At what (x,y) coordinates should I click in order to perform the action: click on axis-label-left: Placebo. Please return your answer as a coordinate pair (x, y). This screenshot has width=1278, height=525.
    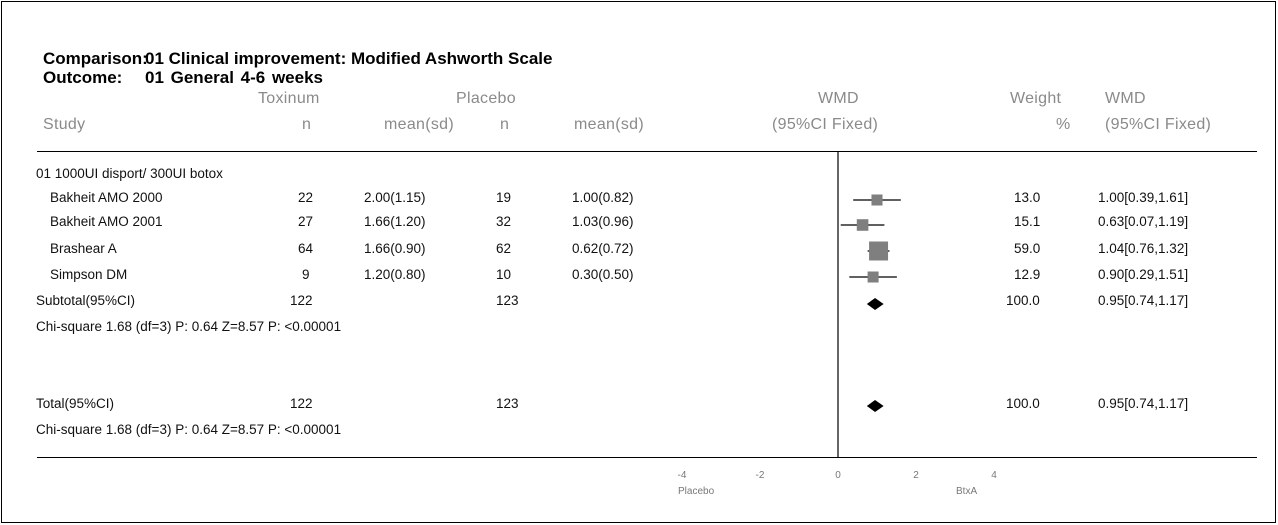
    Looking at the image, I should click on (696, 491).